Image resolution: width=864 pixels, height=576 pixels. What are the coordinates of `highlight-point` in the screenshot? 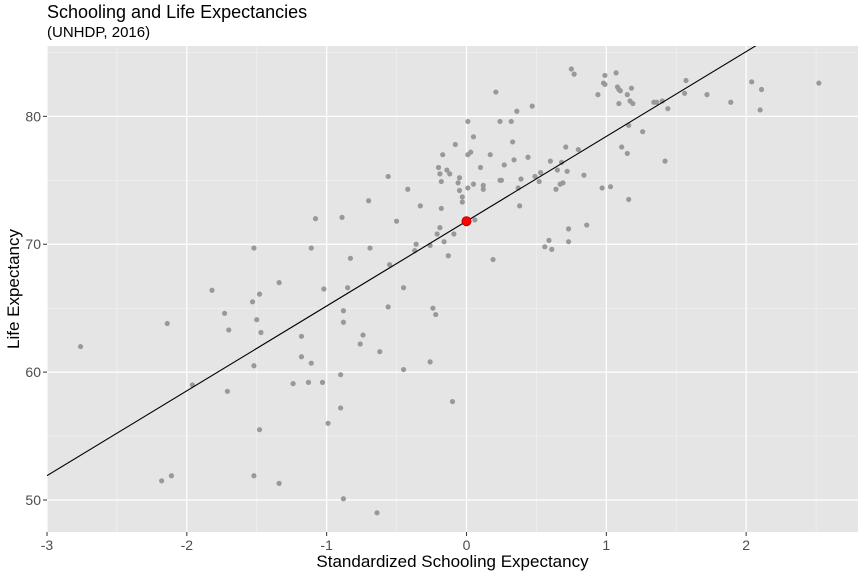 It's located at (466, 221).